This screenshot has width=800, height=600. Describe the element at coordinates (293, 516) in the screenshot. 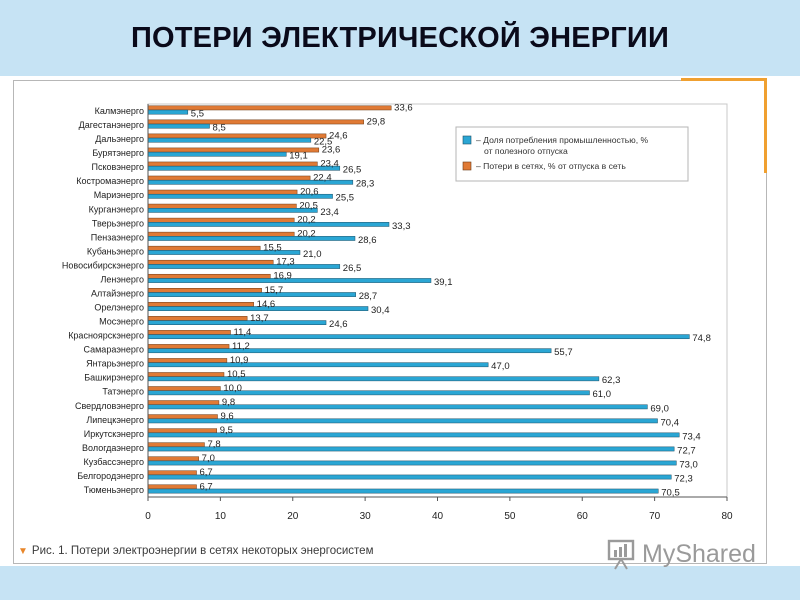

I see `x-tick-label: 20` at that location.